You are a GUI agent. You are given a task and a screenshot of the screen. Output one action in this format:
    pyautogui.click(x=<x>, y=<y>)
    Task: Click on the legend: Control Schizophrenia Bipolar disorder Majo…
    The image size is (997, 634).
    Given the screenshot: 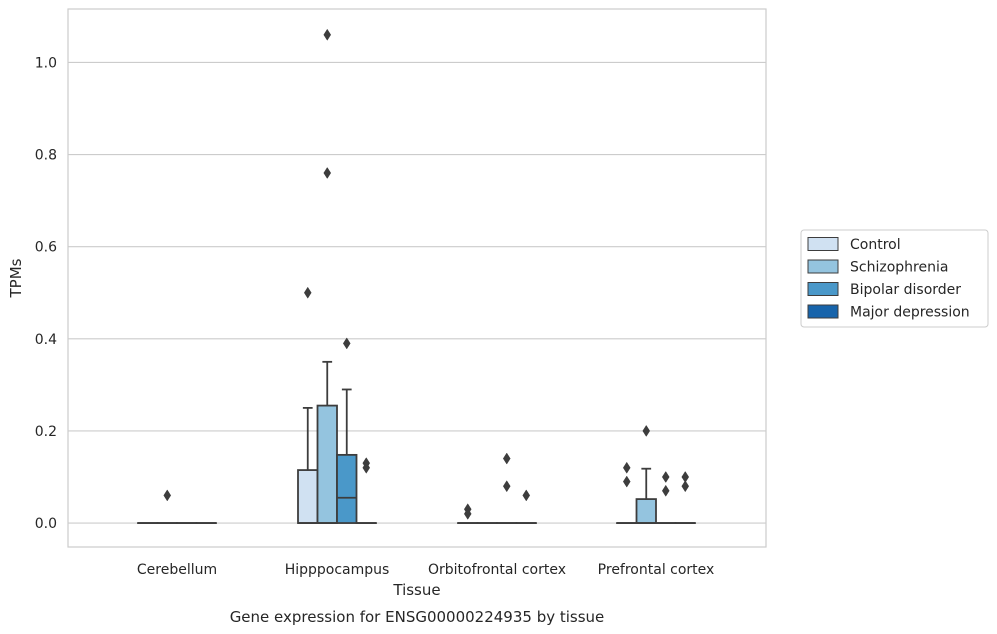 What is the action you would take?
    pyautogui.click(x=894, y=278)
    